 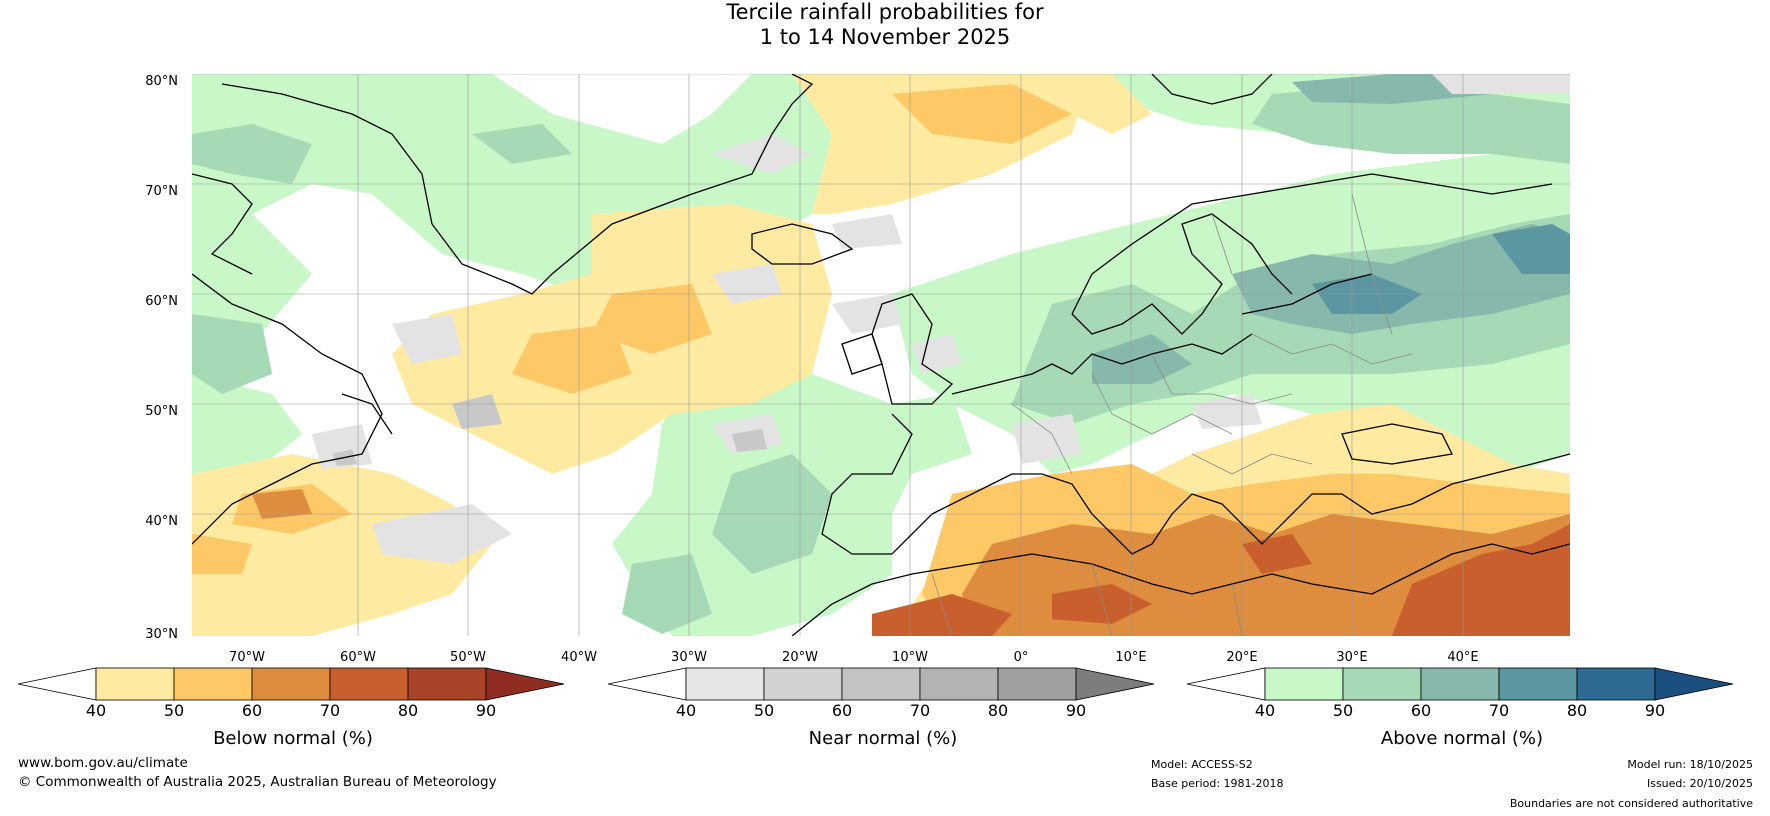 I want to click on lon-label-40w: 40°W, so click(x=579, y=657).